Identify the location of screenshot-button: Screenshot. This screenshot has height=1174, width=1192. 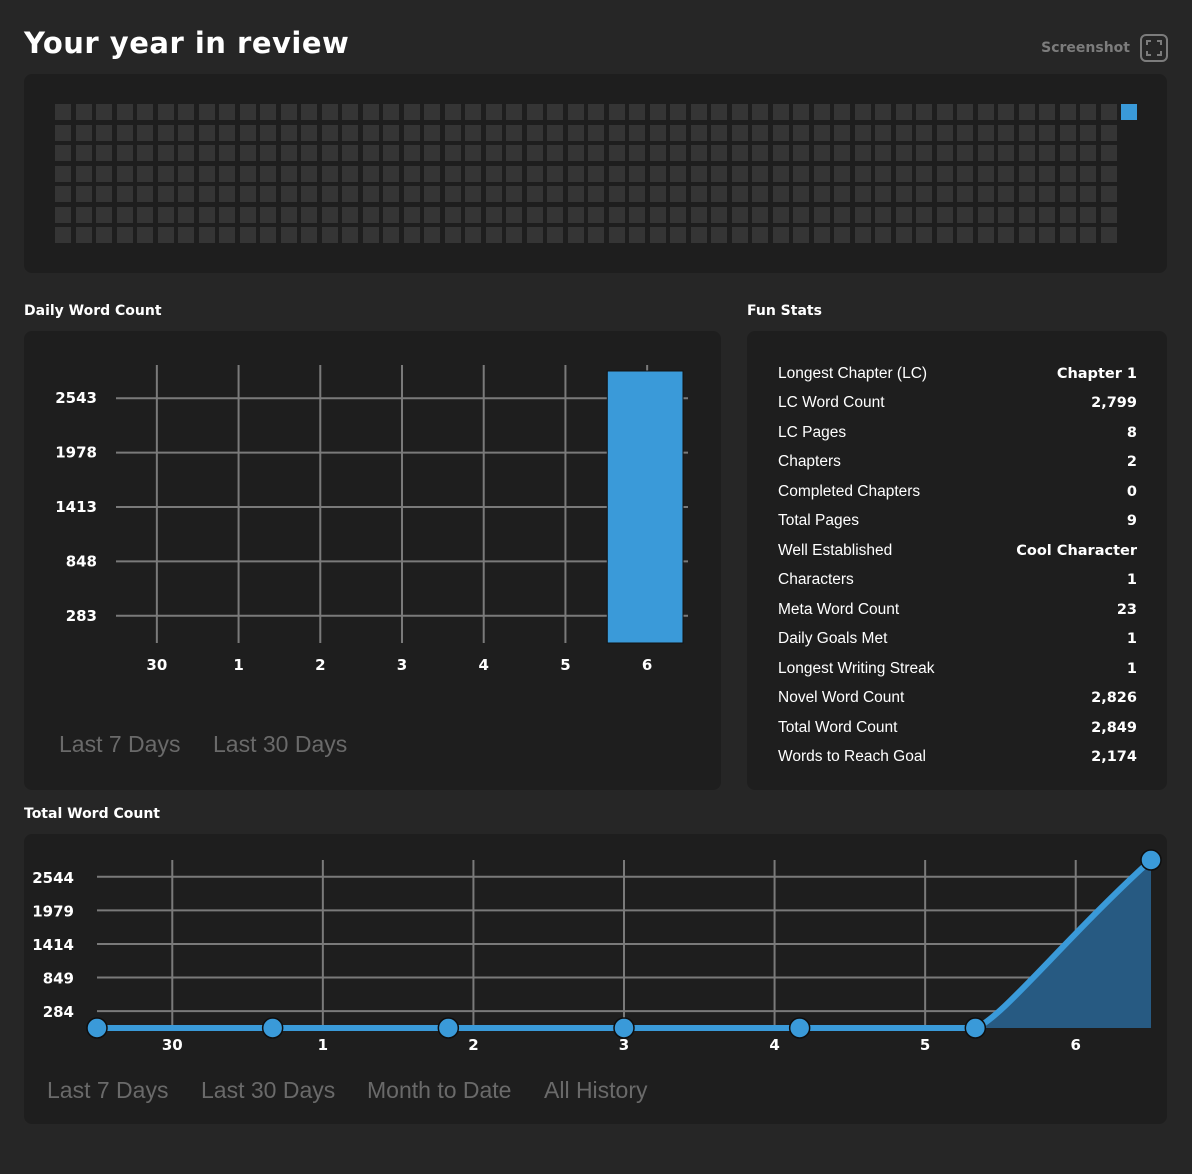
(1104, 48).